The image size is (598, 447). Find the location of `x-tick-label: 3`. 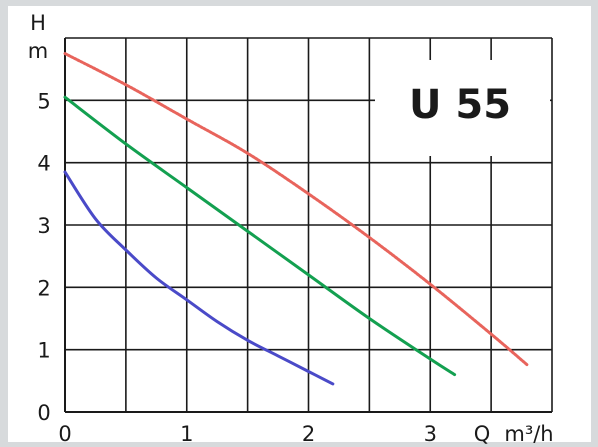

x-tick-label: 3 is located at coordinates (430, 434).